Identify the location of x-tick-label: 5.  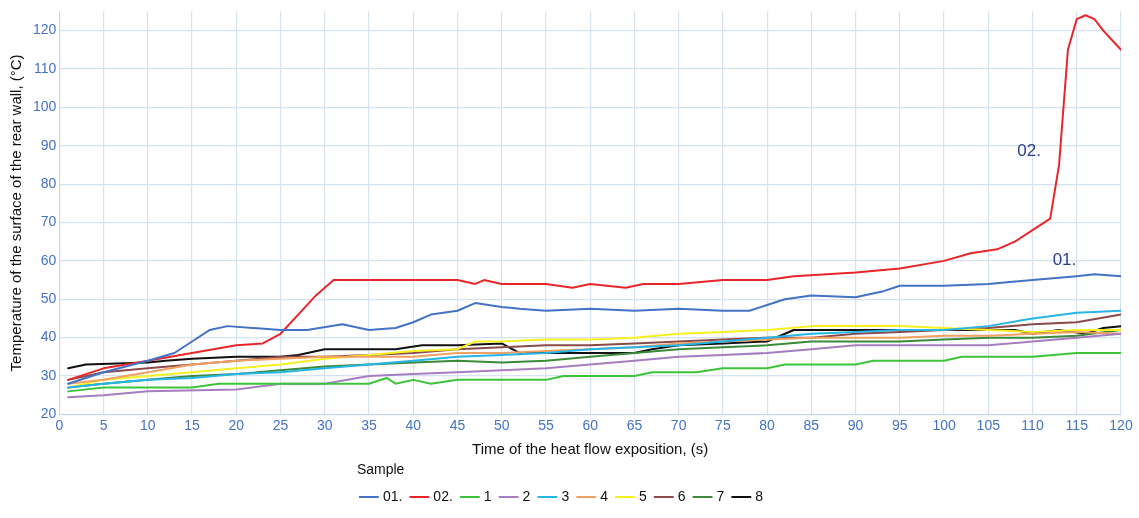
(103, 424).